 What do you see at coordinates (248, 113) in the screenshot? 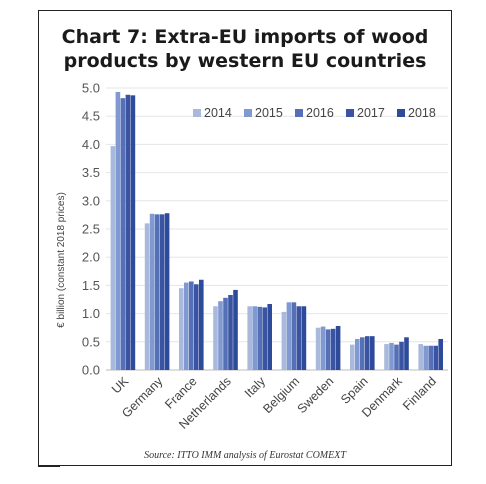
I see `legend-swatch-2015` at bounding box center [248, 113].